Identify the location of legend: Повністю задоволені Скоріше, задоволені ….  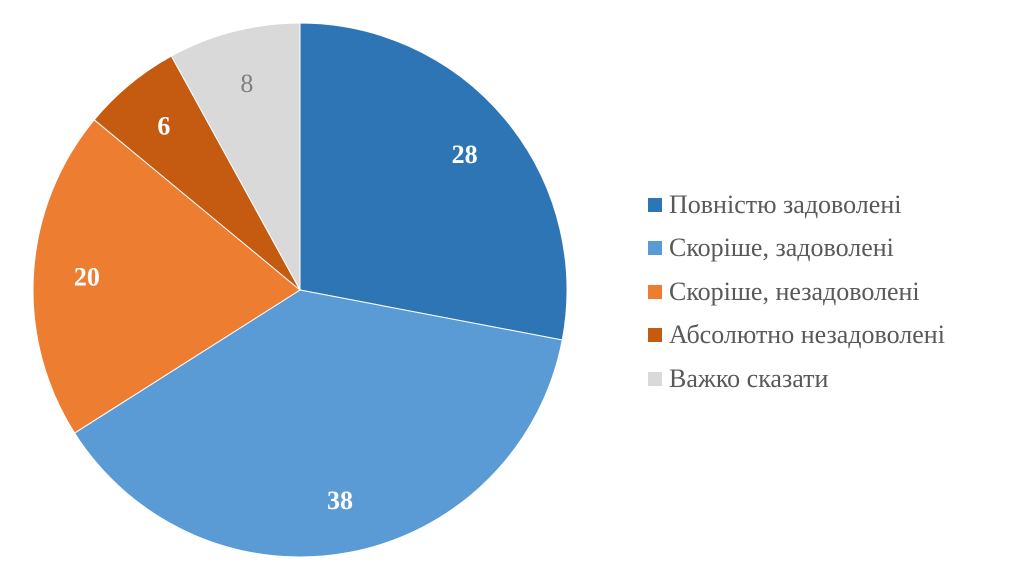
(796, 292).